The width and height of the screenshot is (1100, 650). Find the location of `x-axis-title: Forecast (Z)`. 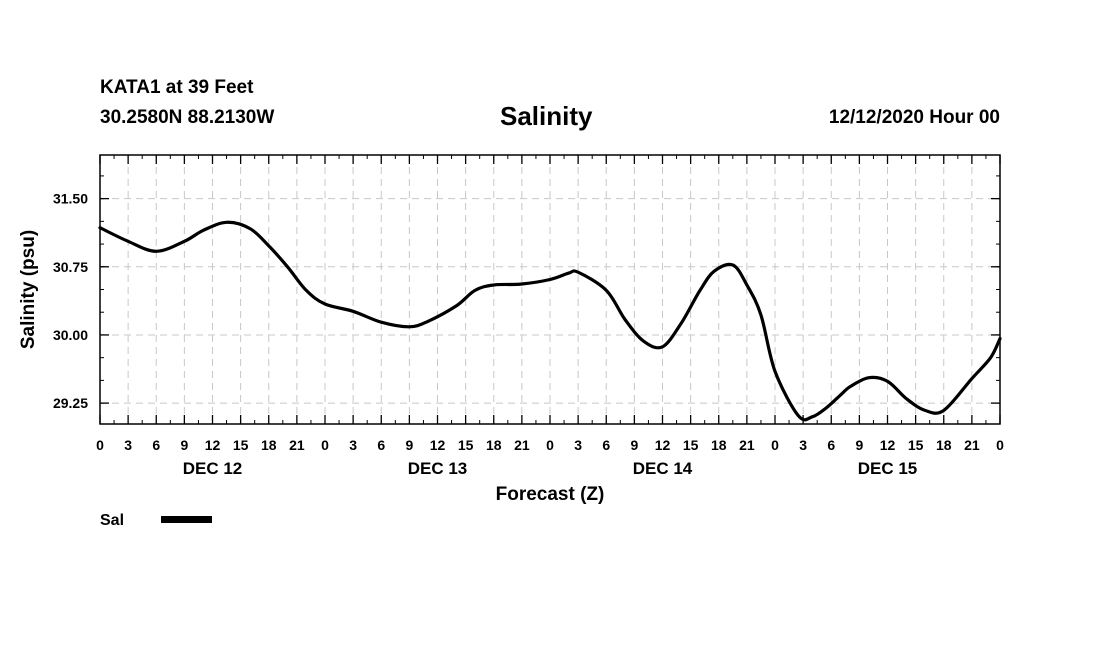

x-axis-title: Forecast (Z) is located at coordinates (550, 494).